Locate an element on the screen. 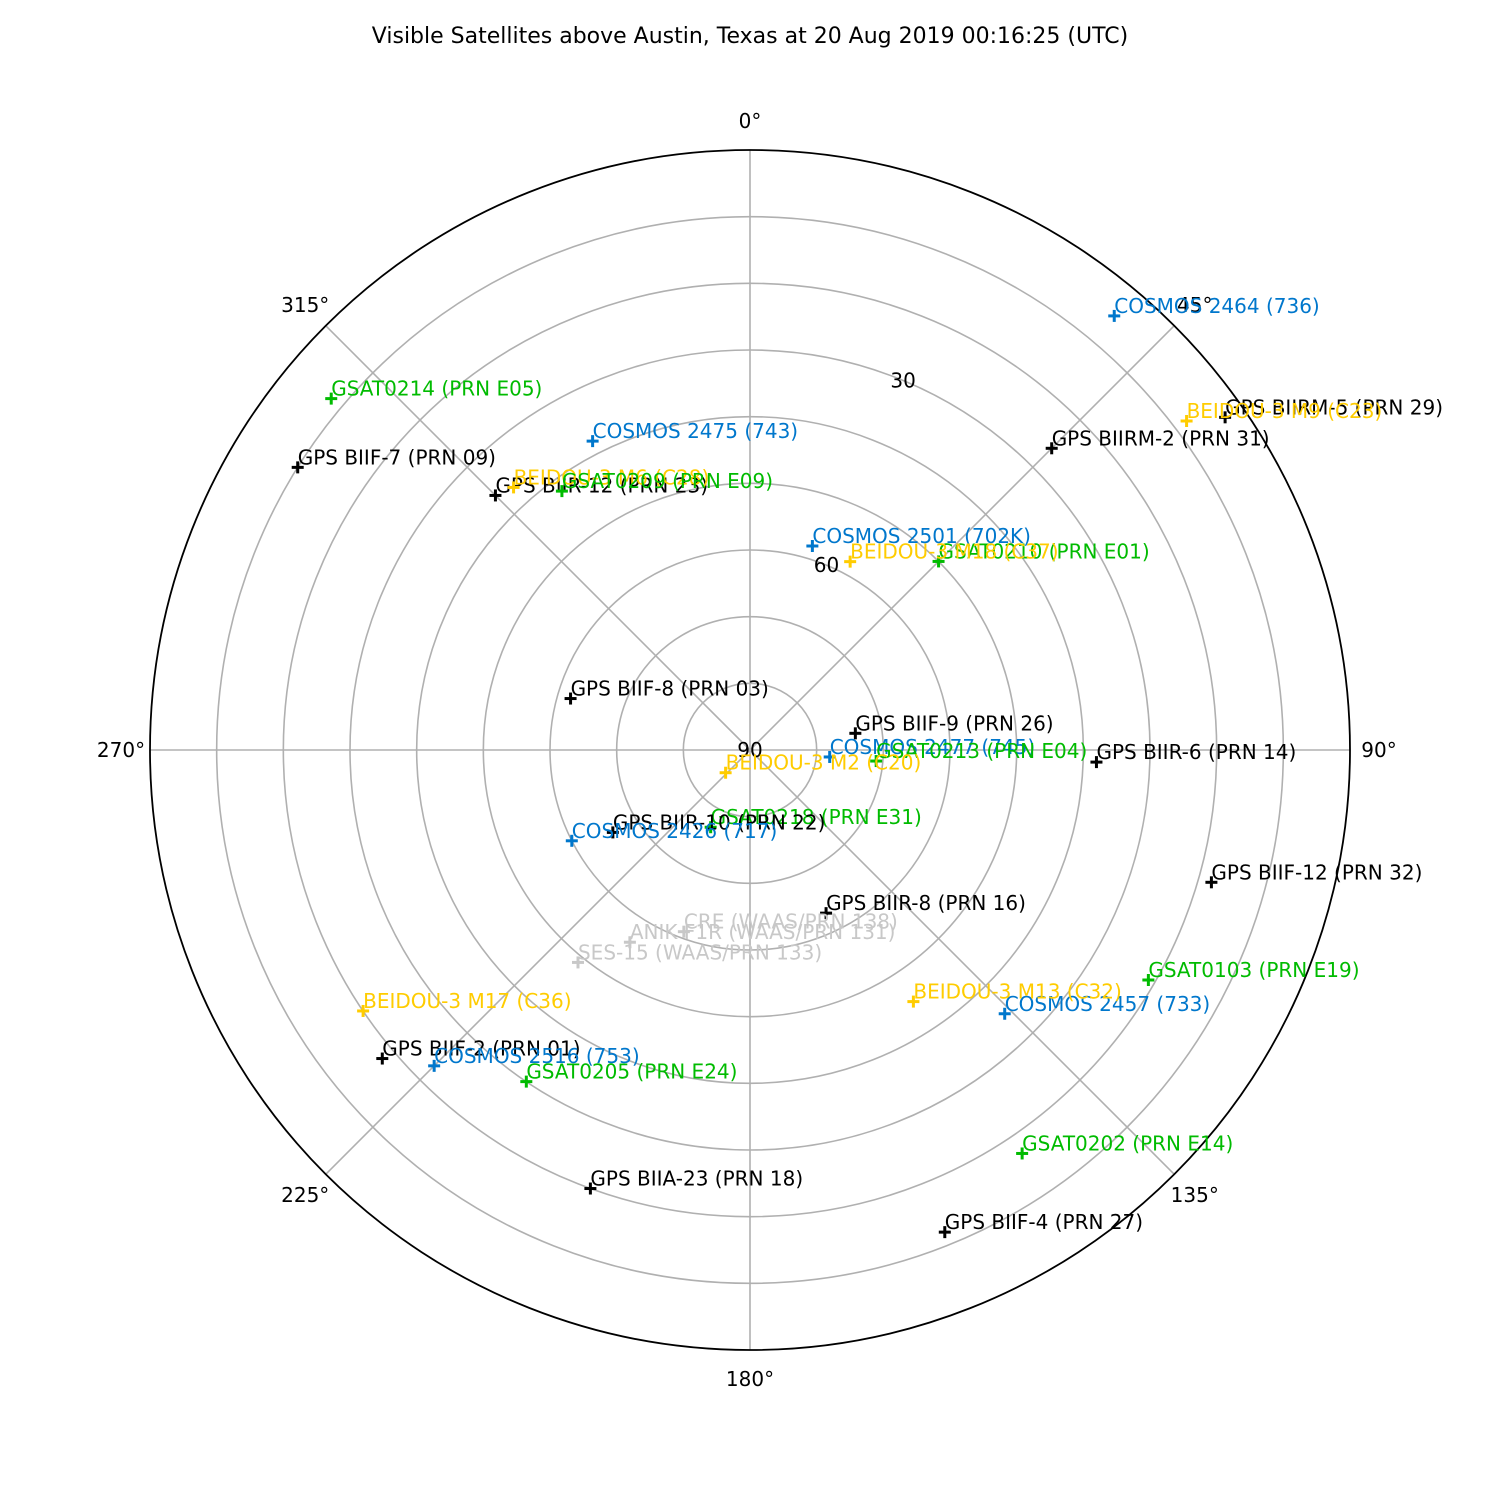  theta-tick-label: 135° is located at coordinates (1195, 1195).